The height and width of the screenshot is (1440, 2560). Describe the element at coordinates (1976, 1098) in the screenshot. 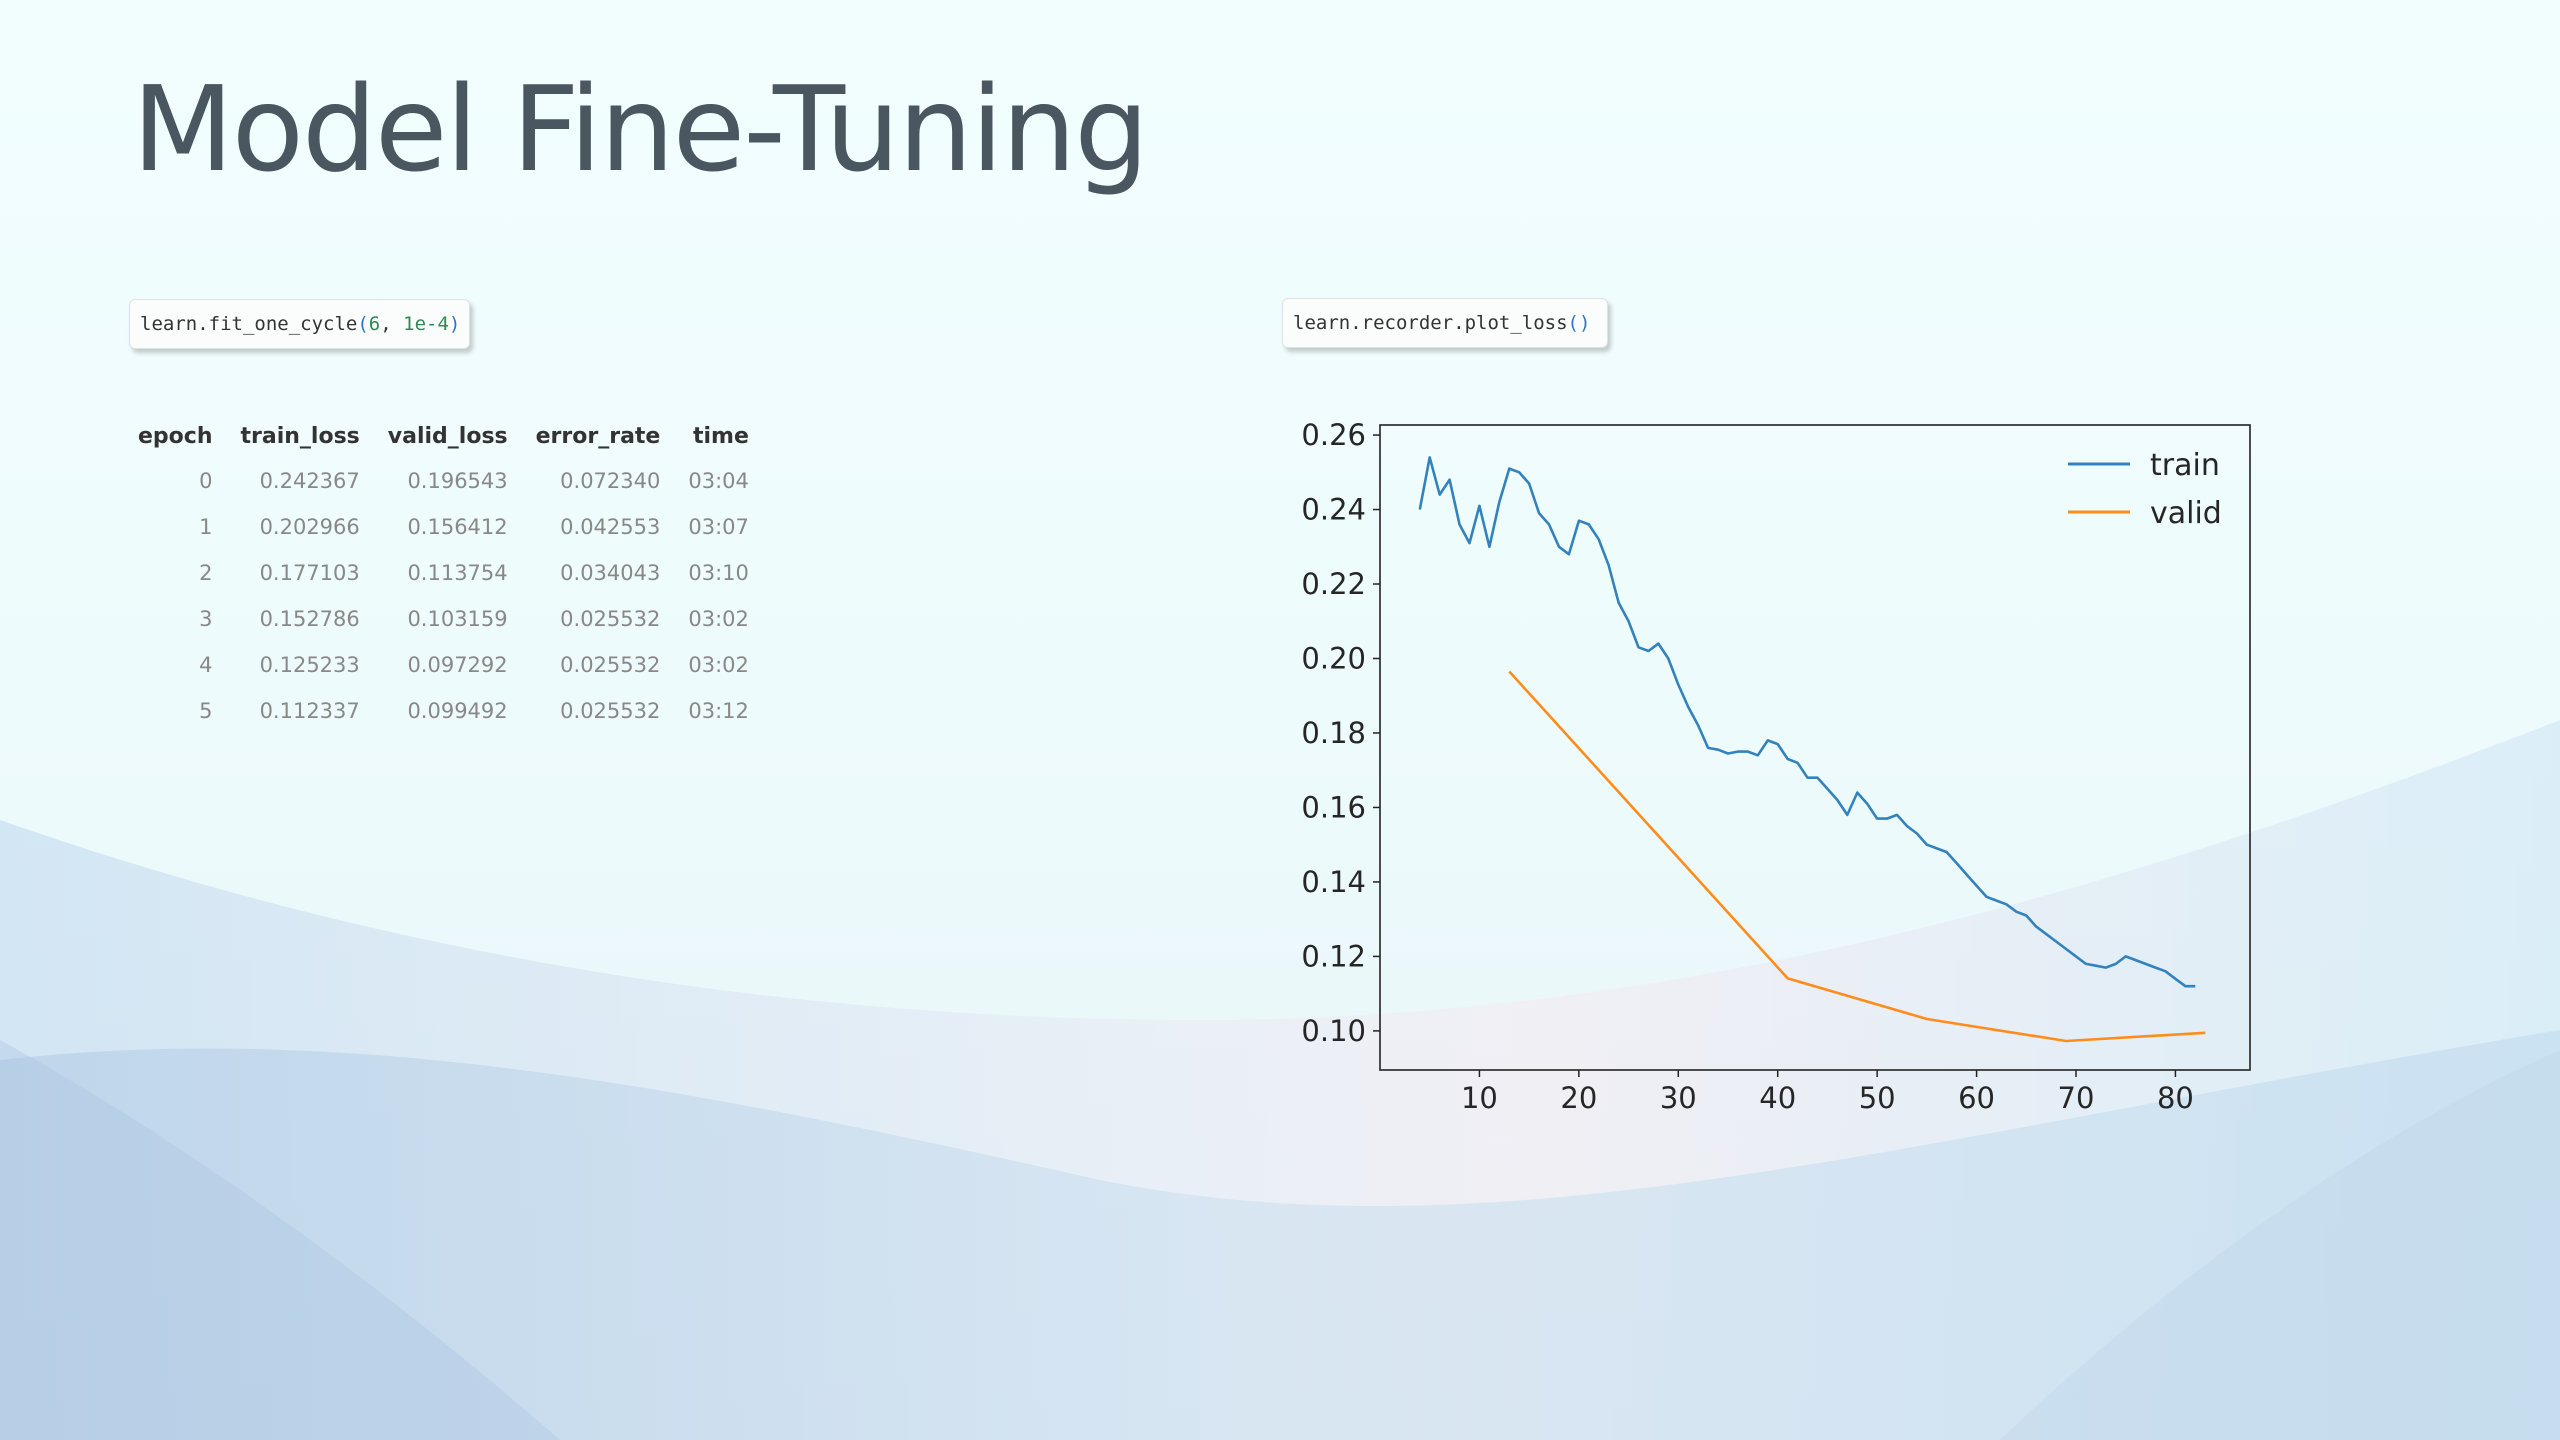

I see `x-tick-label: 60` at that location.